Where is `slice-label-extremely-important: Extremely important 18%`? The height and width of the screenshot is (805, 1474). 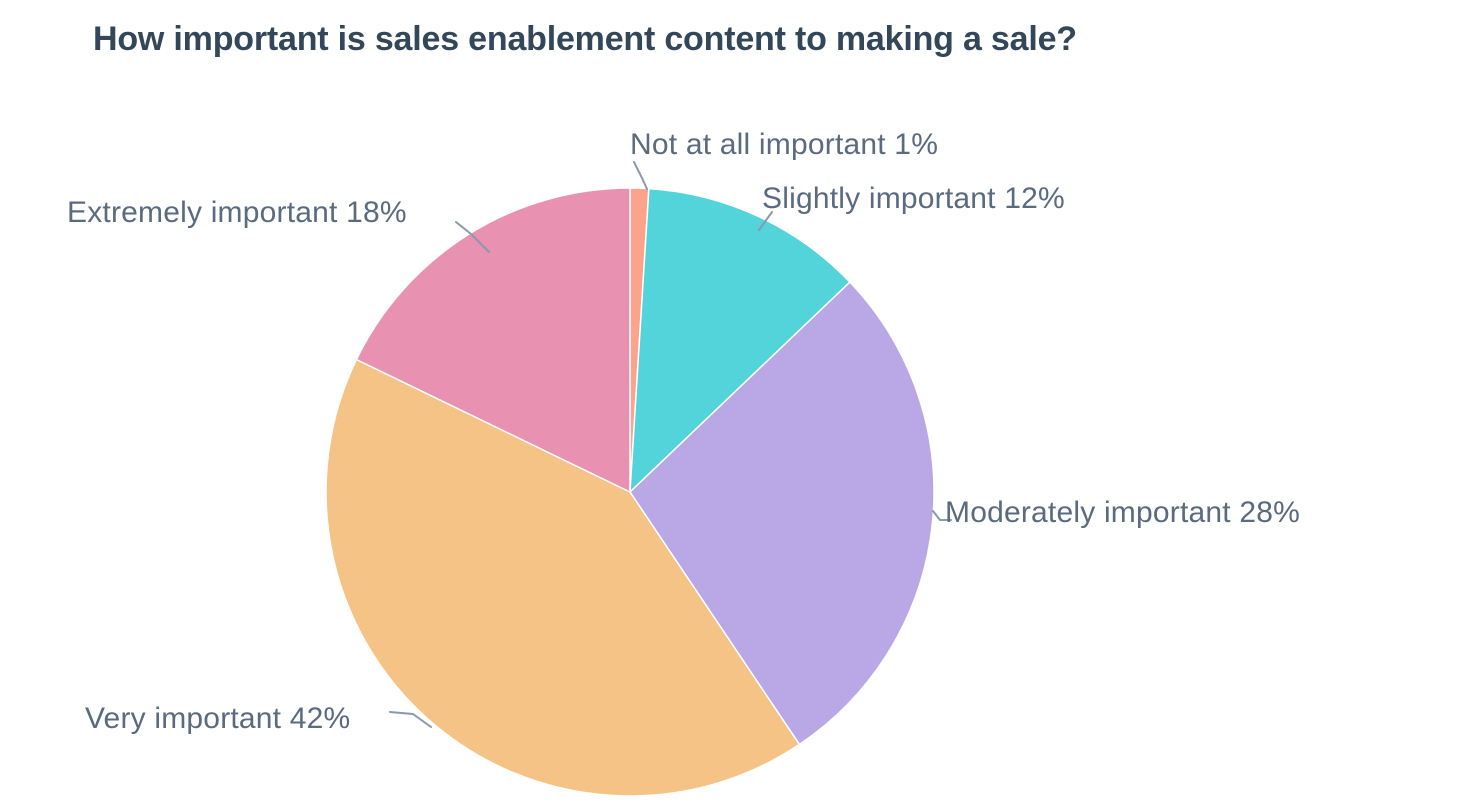
slice-label-extremely-important: Extremely important 18% is located at coordinates (237, 212).